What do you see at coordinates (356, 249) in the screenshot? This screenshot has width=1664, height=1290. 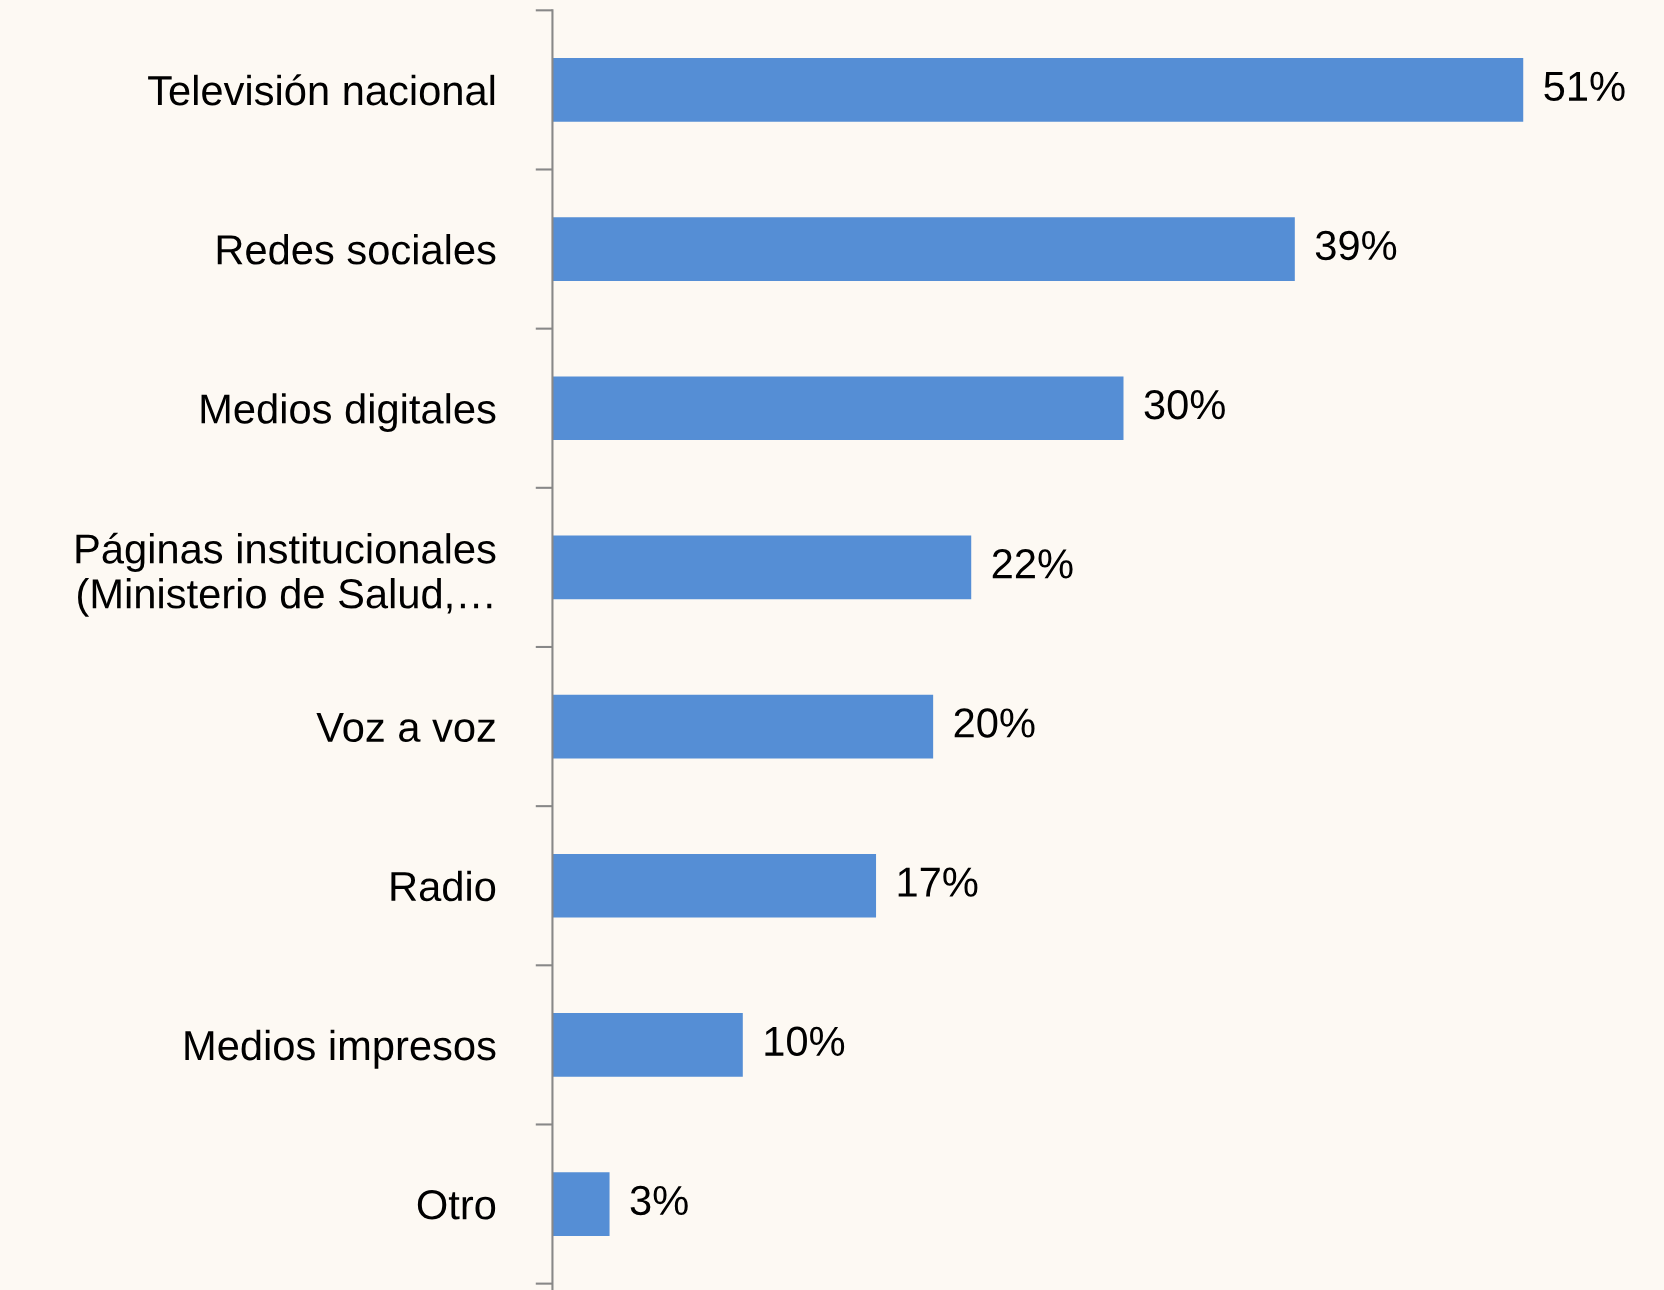 I see `y-tick-label: Redes sociales` at bounding box center [356, 249].